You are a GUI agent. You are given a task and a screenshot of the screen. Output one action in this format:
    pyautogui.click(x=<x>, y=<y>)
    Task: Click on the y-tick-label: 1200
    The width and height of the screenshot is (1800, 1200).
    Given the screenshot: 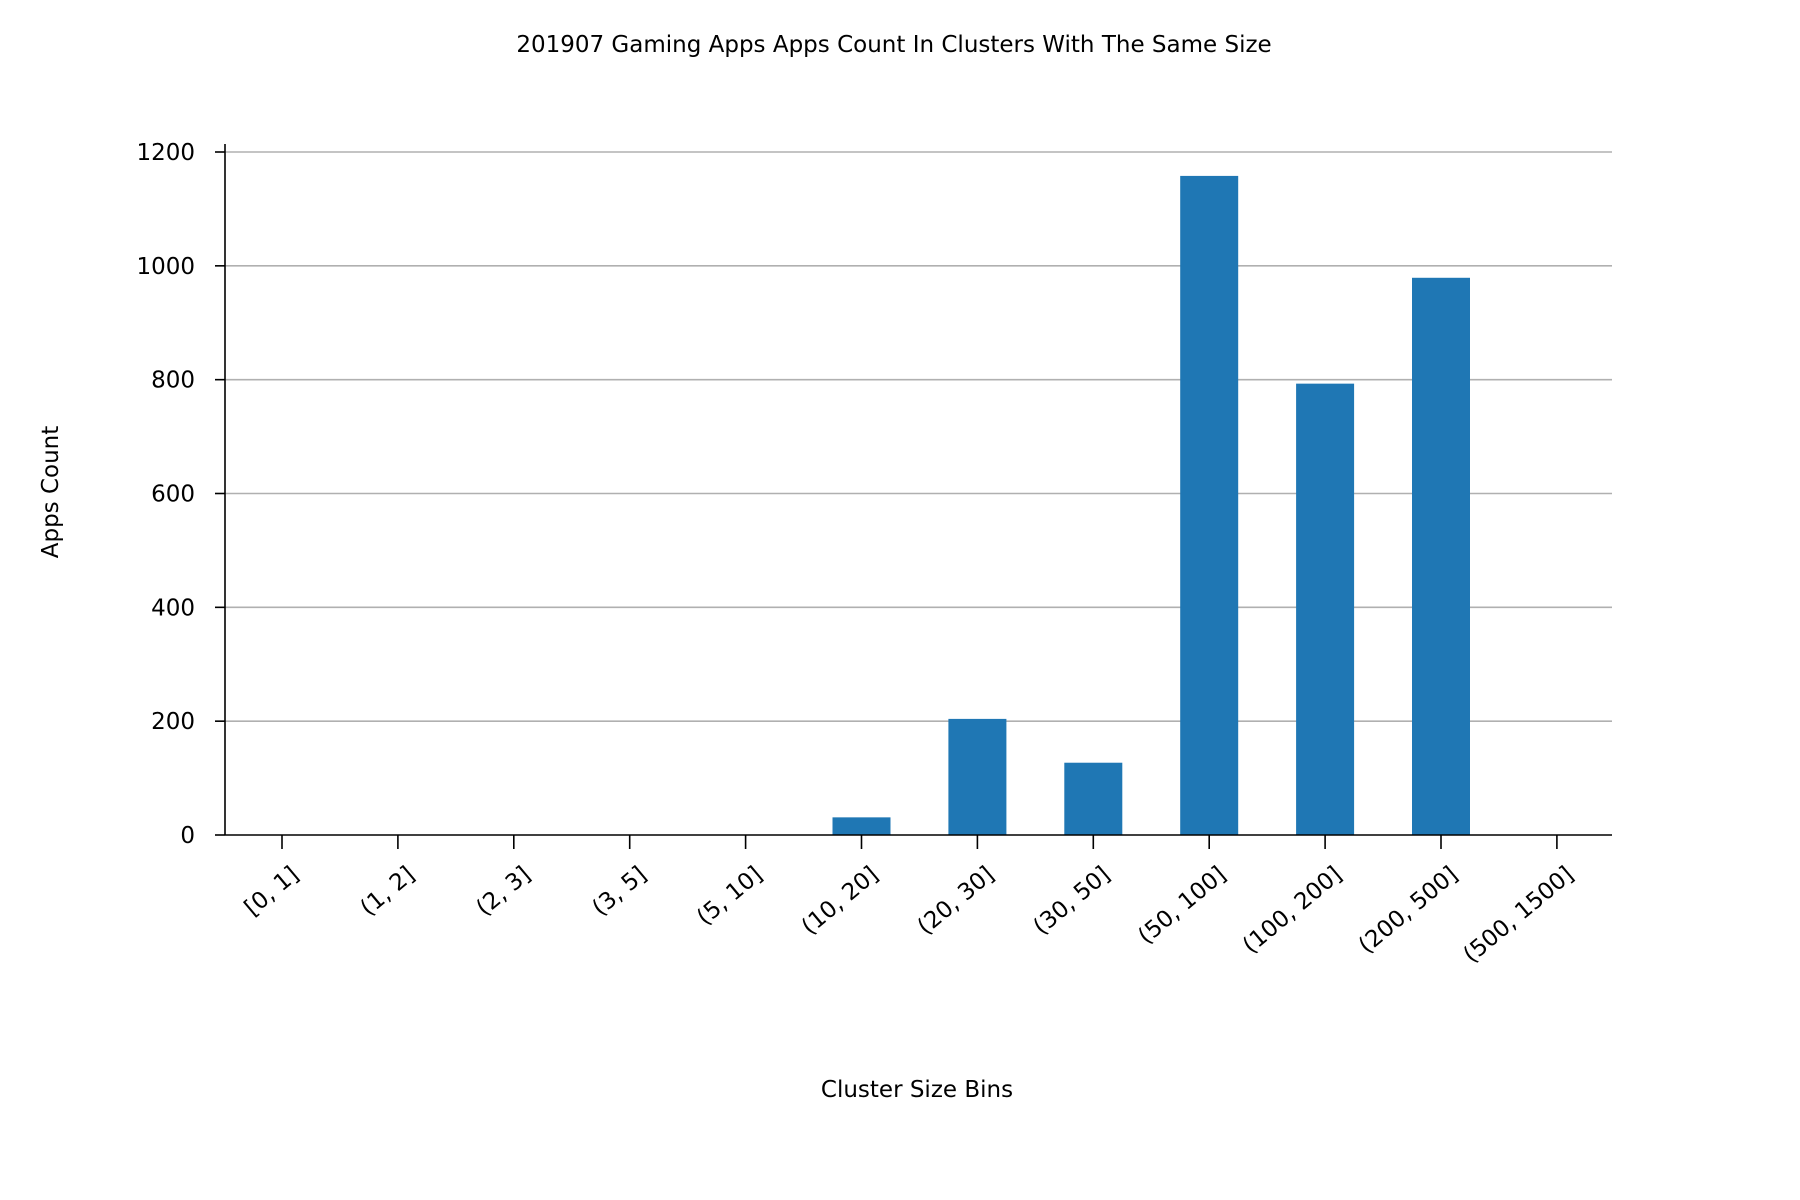 What is the action you would take?
    pyautogui.click(x=165, y=153)
    